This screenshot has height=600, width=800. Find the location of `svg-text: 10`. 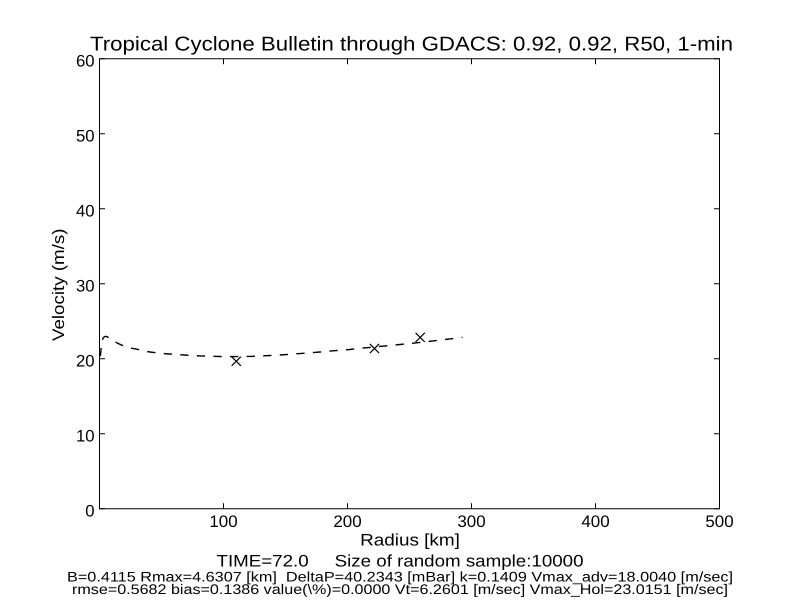

svg-text: 10 is located at coordinates (85, 435).